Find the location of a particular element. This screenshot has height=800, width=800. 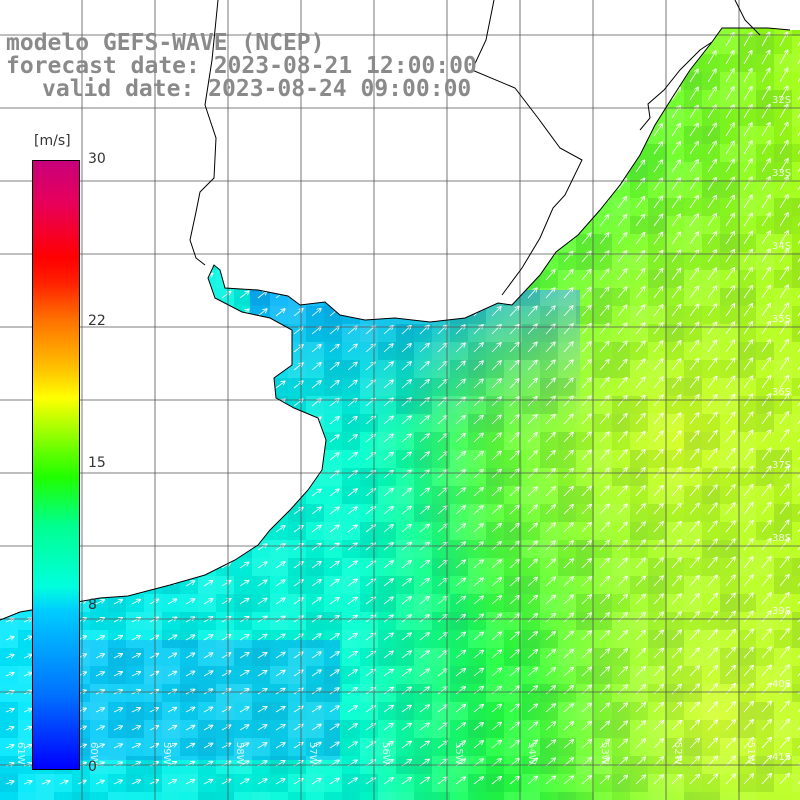

longitude-label: 53W is located at coordinates (604, 753).